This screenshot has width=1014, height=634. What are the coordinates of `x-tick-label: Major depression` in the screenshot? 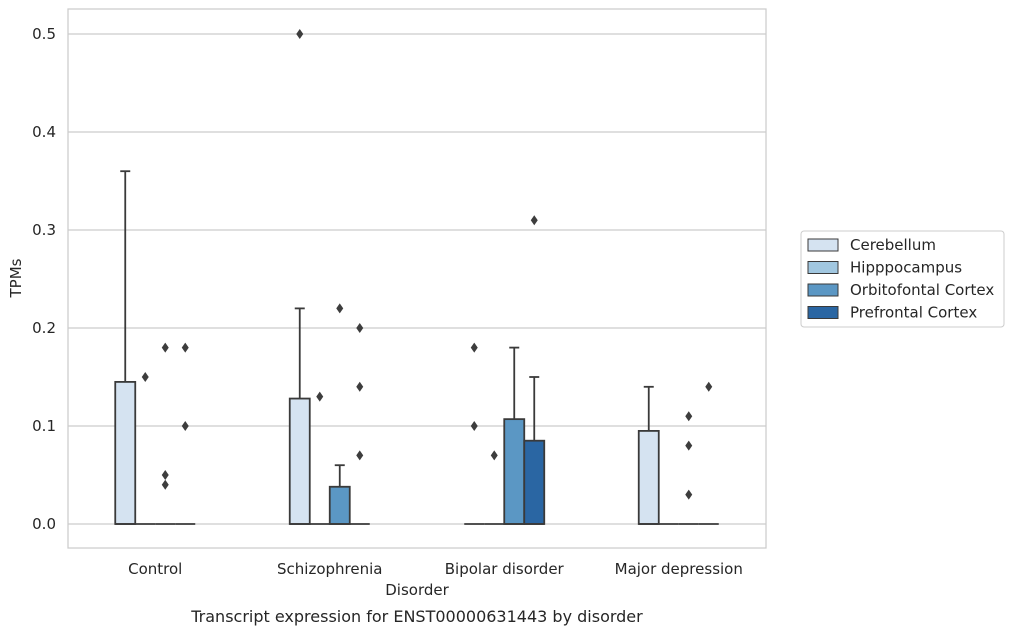 It's located at (679, 569).